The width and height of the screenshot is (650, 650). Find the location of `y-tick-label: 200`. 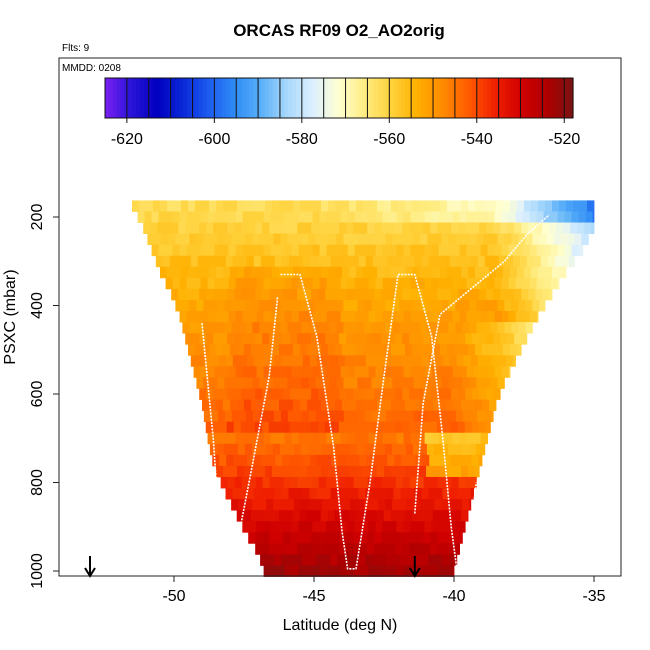

y-tick-label: 200 is located at coordinates (37, 217).